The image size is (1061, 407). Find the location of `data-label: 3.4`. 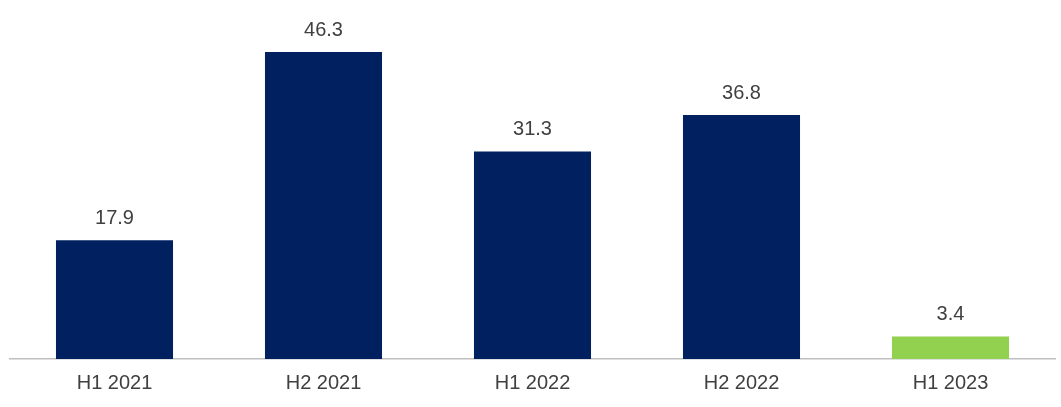

data-label: 3.4 is located at coordinates (950, 312).